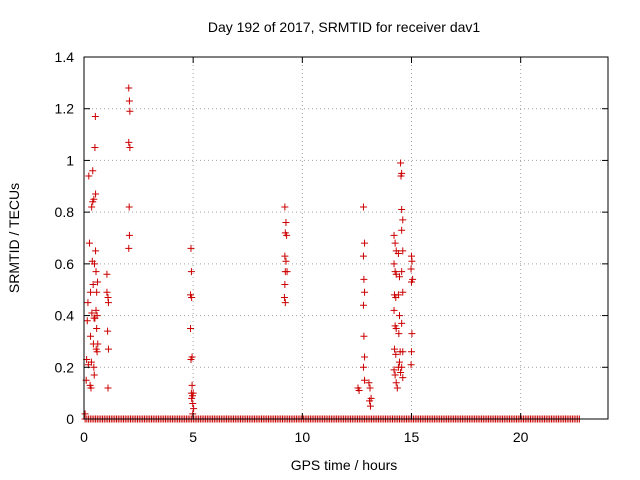 Image resolution: width=640 pixels, height=480 pixels. What do you see at coordinates (70, 419) in the screenshot?
I see `y-tick-label: 0` at bounding box center [70, 419].